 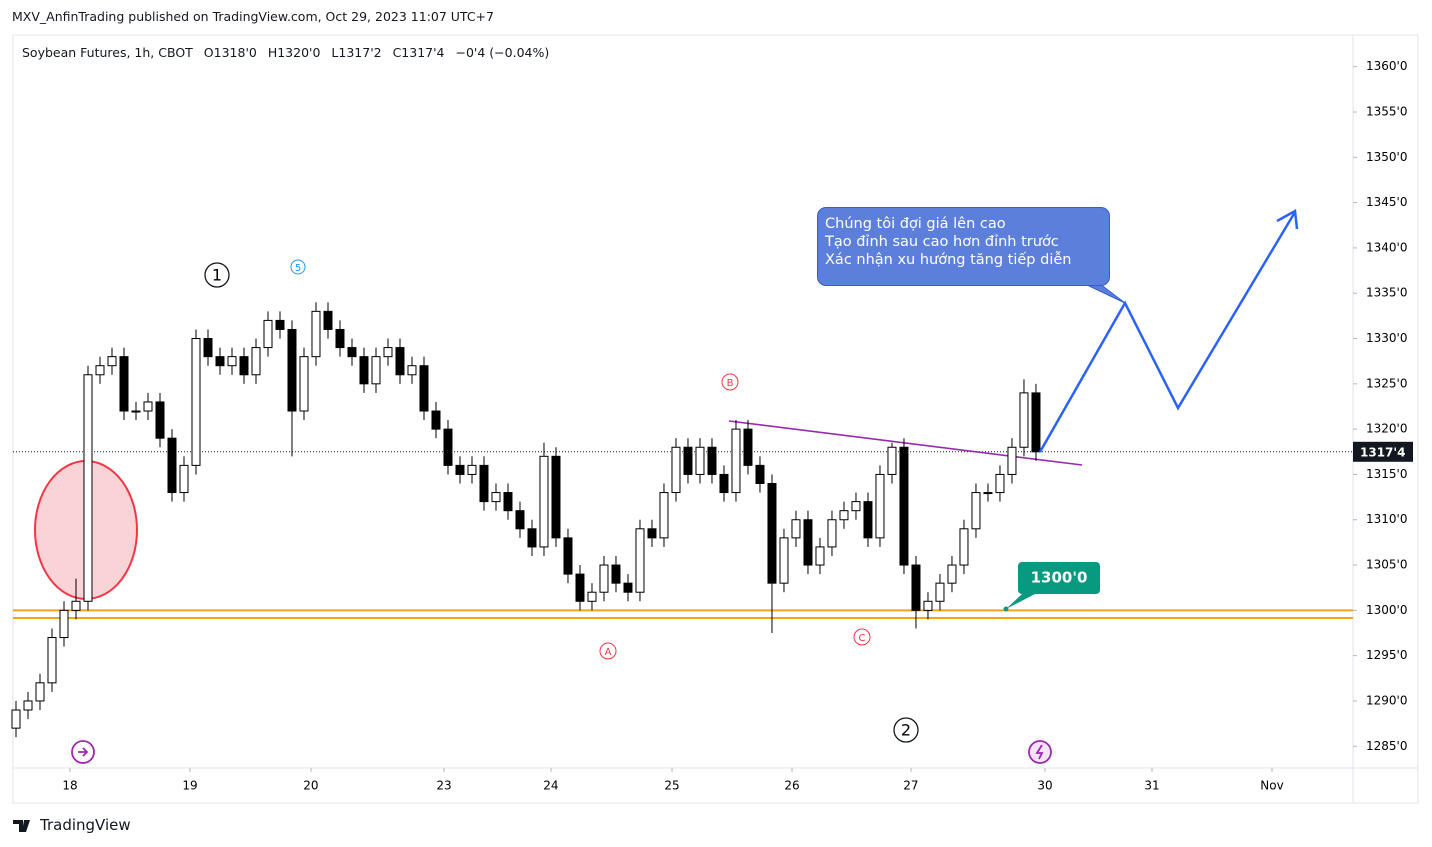 What do you see at coordinates (1386, 383) in the screenshot?
I see `y-tick-label: 1325'0` at bounding box center [1386, 383].